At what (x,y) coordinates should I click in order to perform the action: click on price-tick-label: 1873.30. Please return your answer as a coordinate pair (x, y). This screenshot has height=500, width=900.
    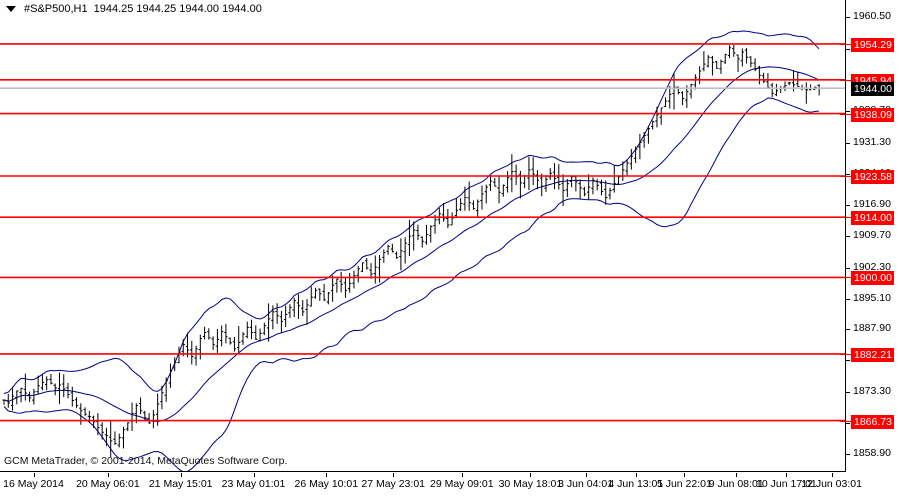
    Looking at the image, I should click on (872, 391).